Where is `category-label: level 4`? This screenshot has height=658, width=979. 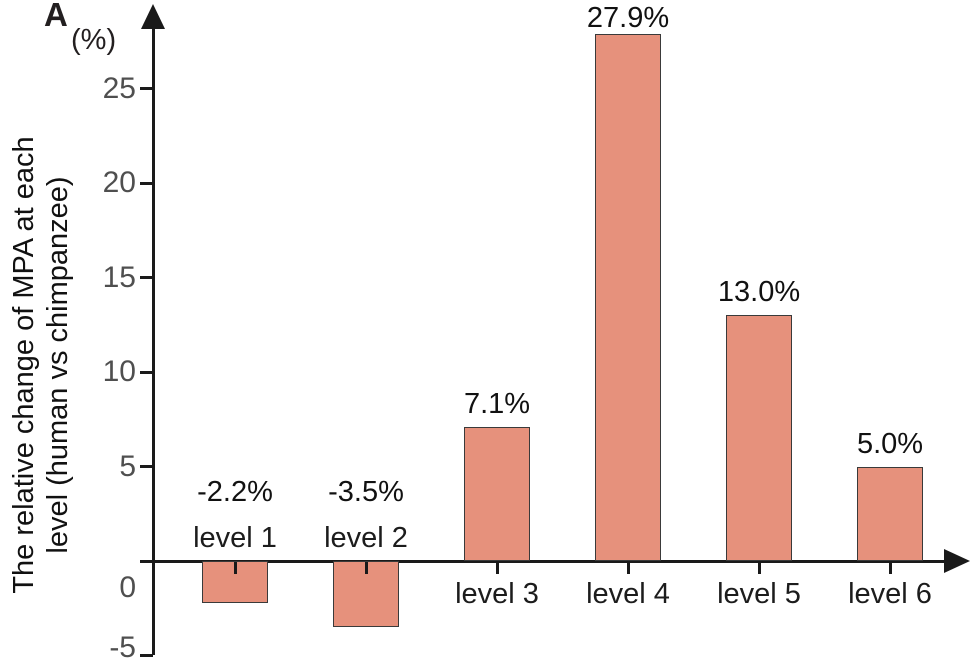 category-label: level 4 is located at coordinates (628, 594).